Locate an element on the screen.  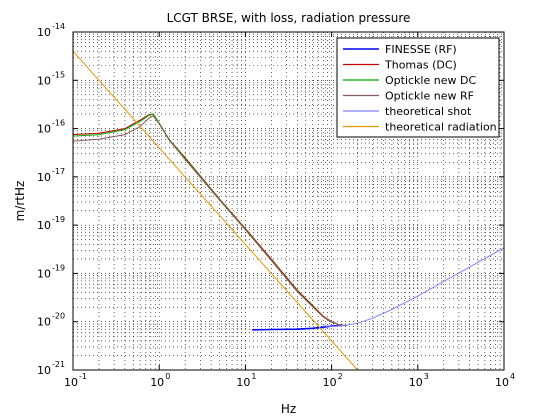
y-axis-label: m/rtHz is located at coordinates (20, 201).